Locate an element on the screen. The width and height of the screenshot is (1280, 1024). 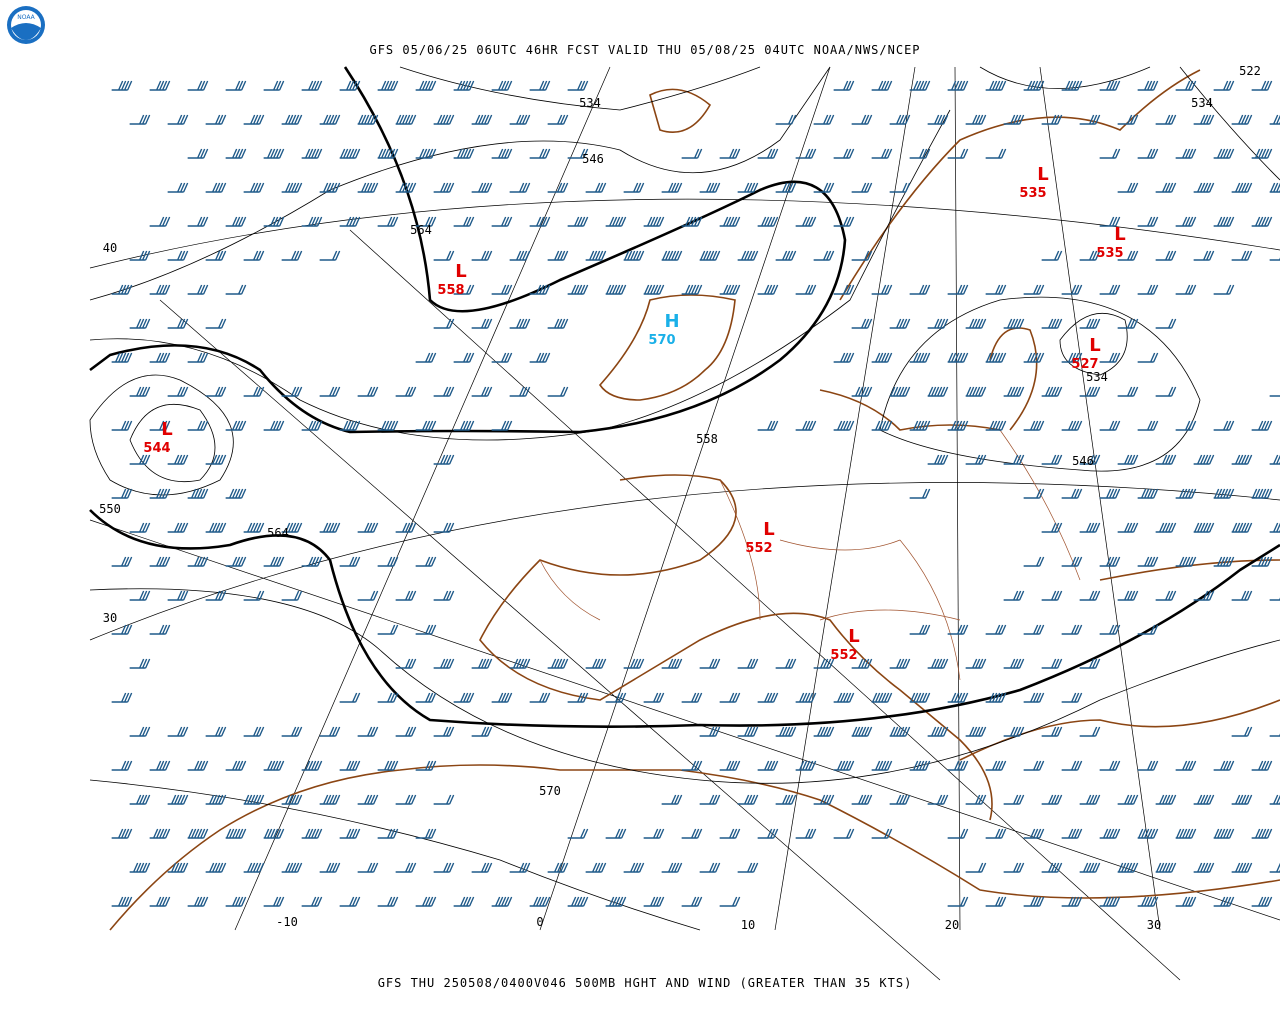
longitude-label: 0 is located at coordinates (539, 922).